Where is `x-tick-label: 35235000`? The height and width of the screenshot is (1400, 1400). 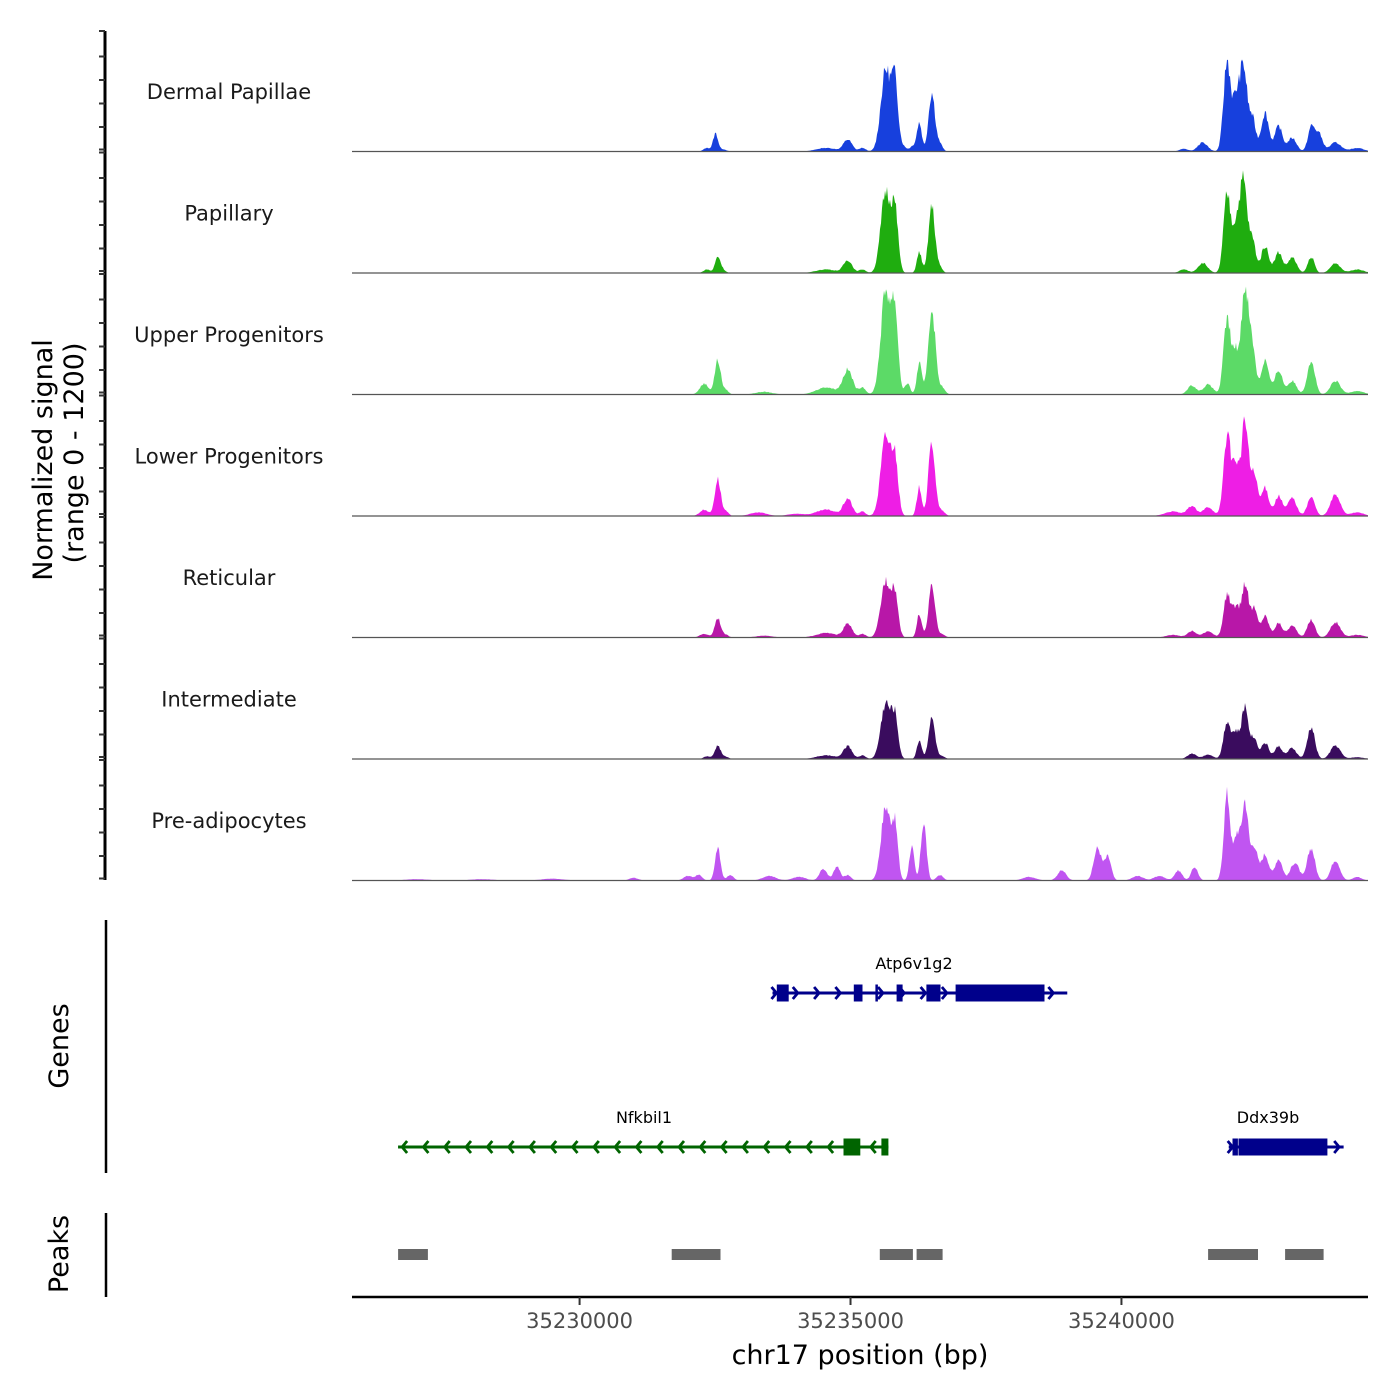
x-tick-label: 35235000 is located at coordinates (850, 1321).